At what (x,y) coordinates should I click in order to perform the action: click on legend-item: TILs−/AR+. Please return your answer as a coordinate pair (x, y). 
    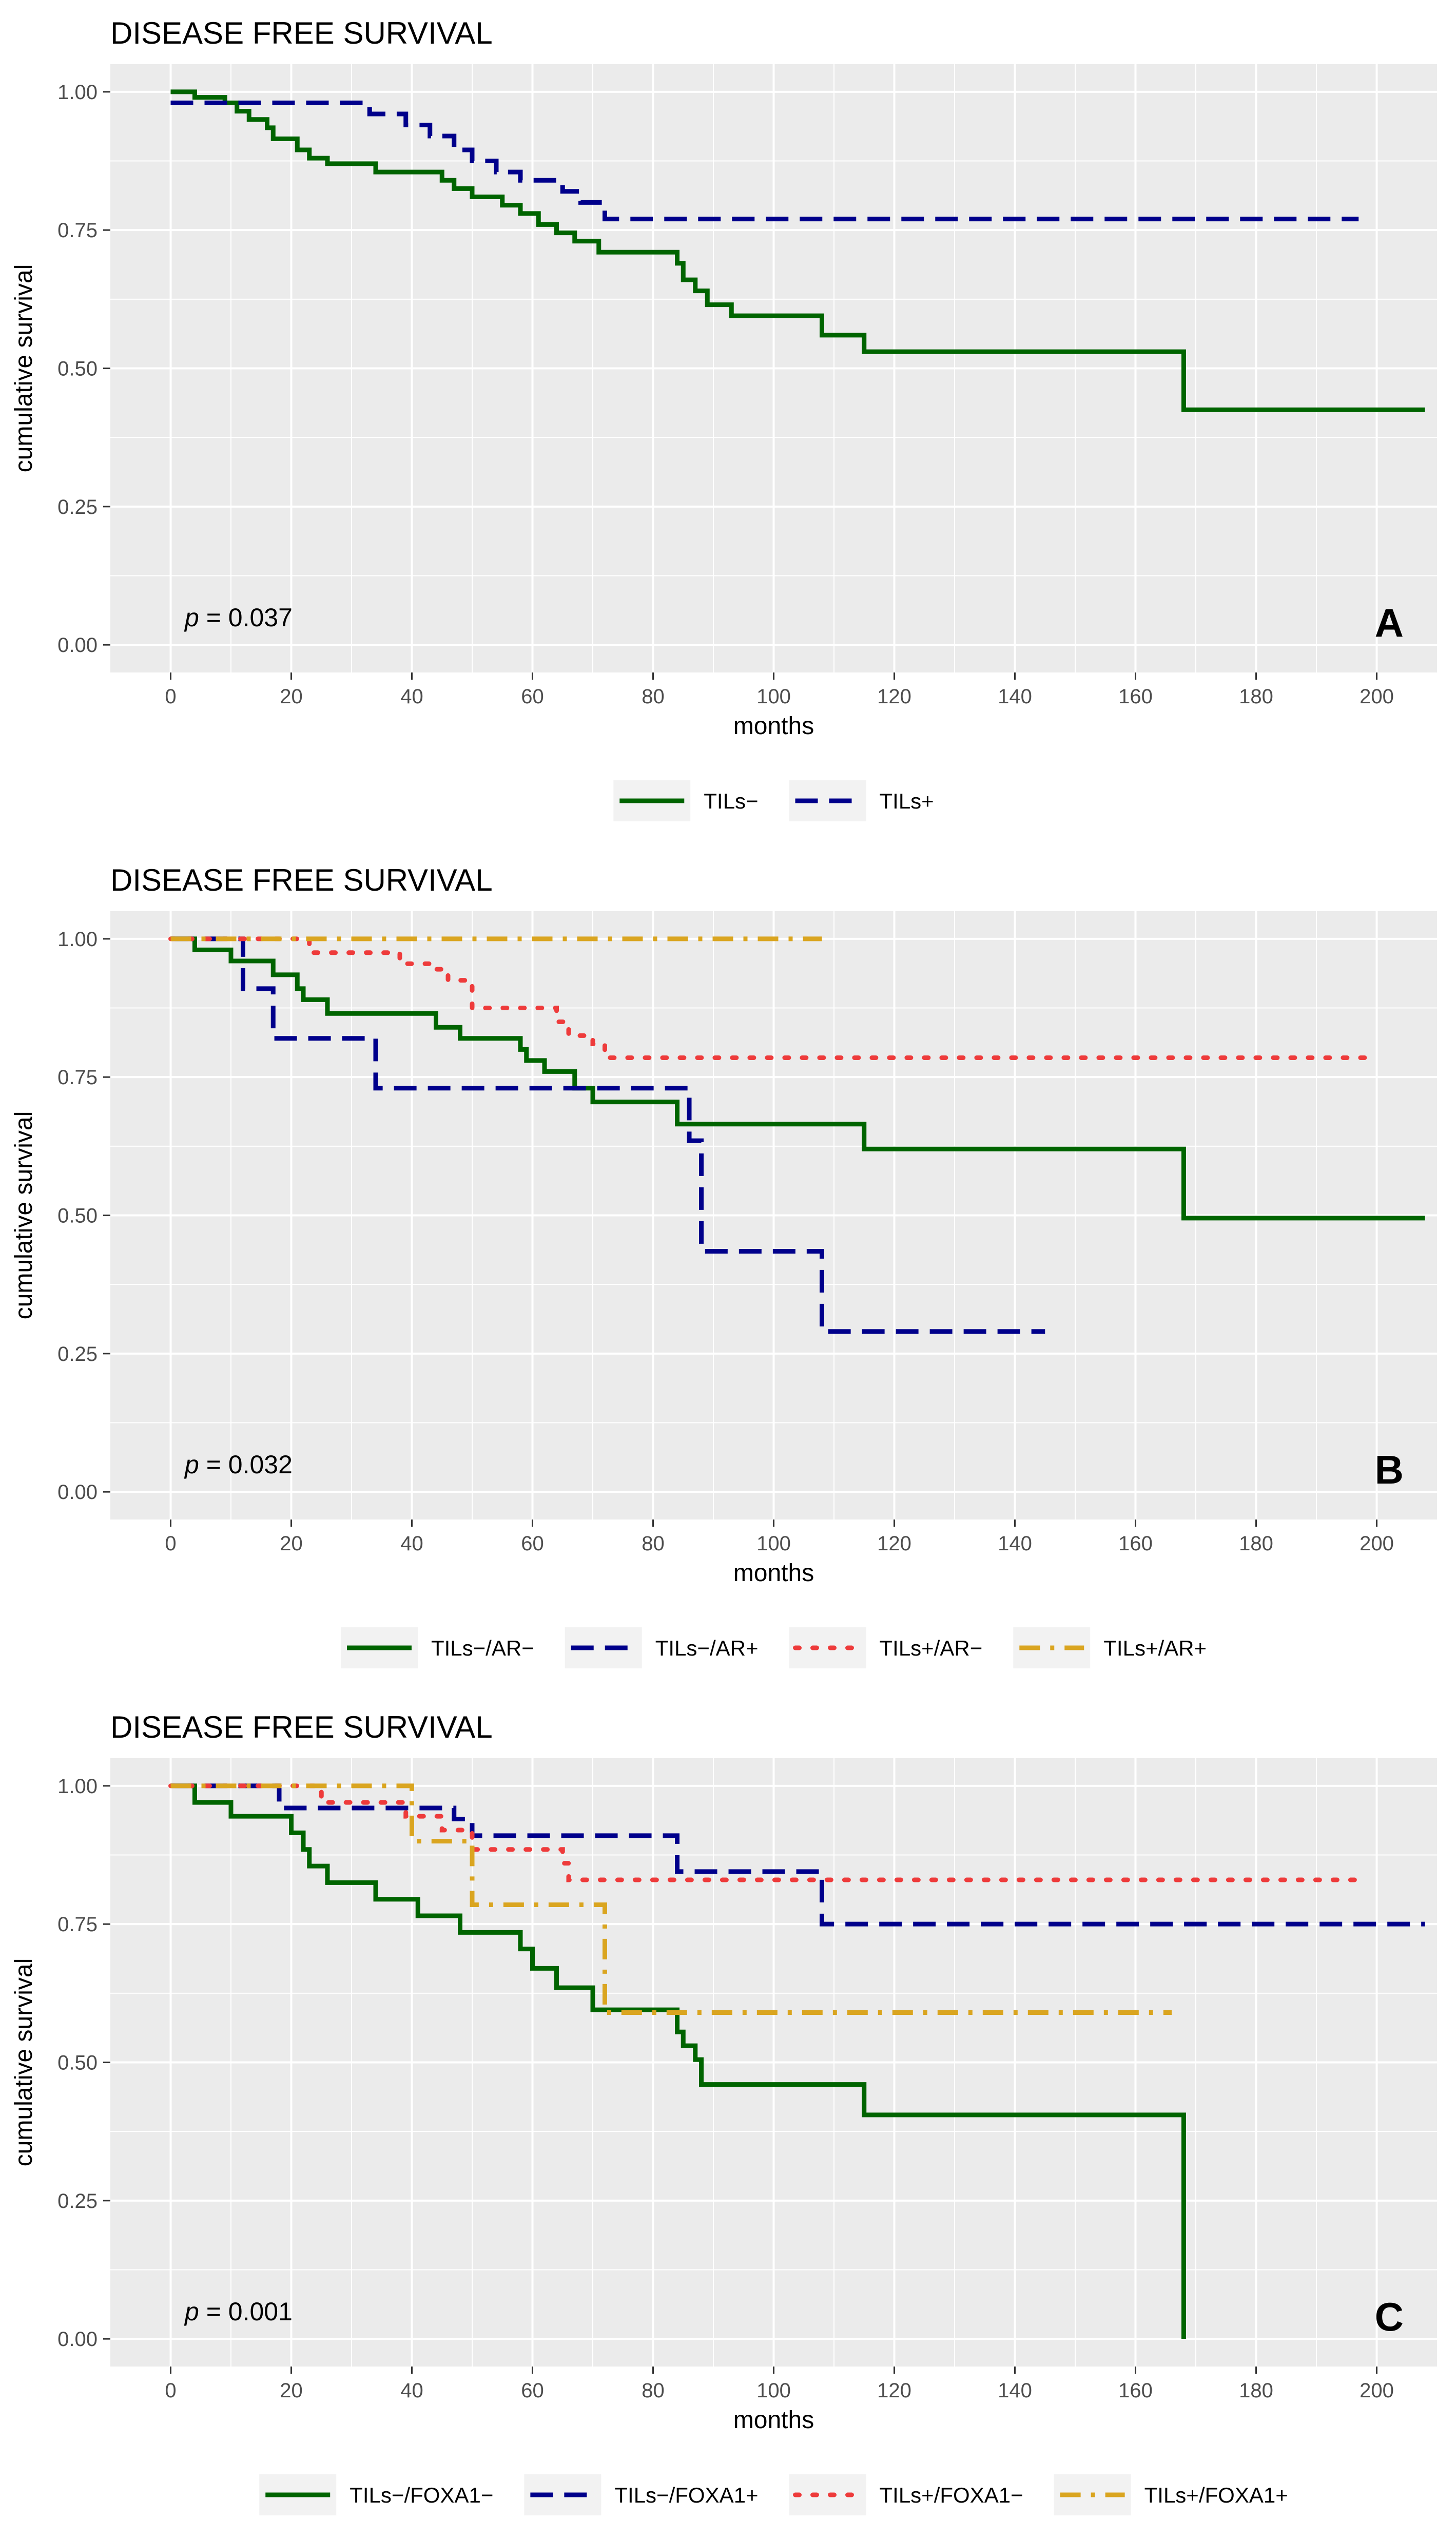
    Looking at the image, I should click on (662, 1647).